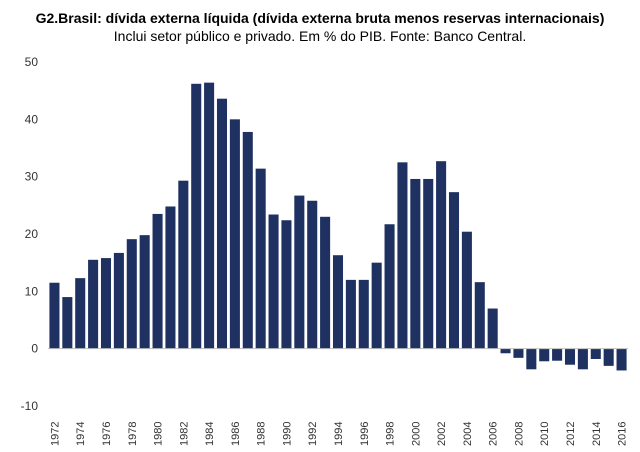  Describe the element at coordinates (54, 315) in the screenshot. I see `bar-1972` at that location.